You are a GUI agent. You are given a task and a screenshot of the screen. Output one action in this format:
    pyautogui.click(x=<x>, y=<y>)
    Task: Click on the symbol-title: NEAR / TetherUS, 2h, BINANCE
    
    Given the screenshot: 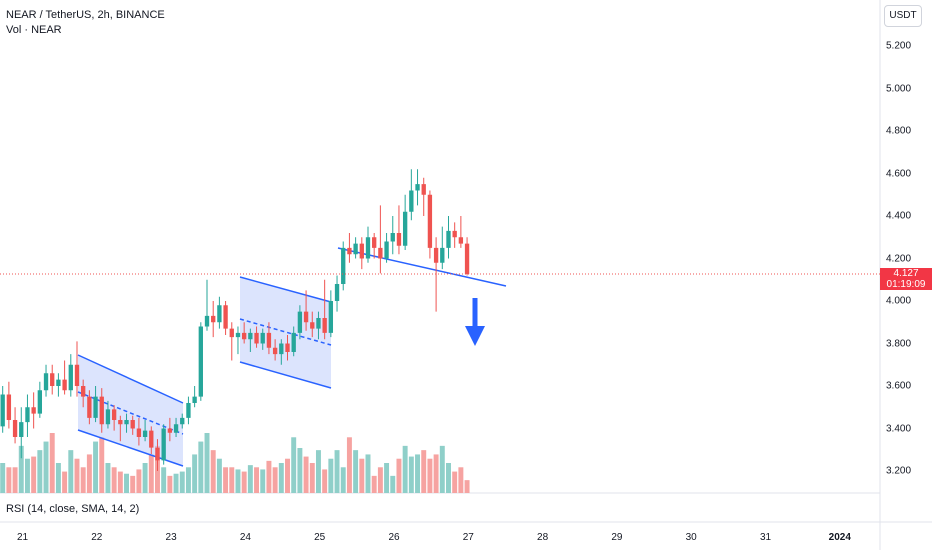 What is the action you would take?
    pyautogui.click(x=85, y=15)
    